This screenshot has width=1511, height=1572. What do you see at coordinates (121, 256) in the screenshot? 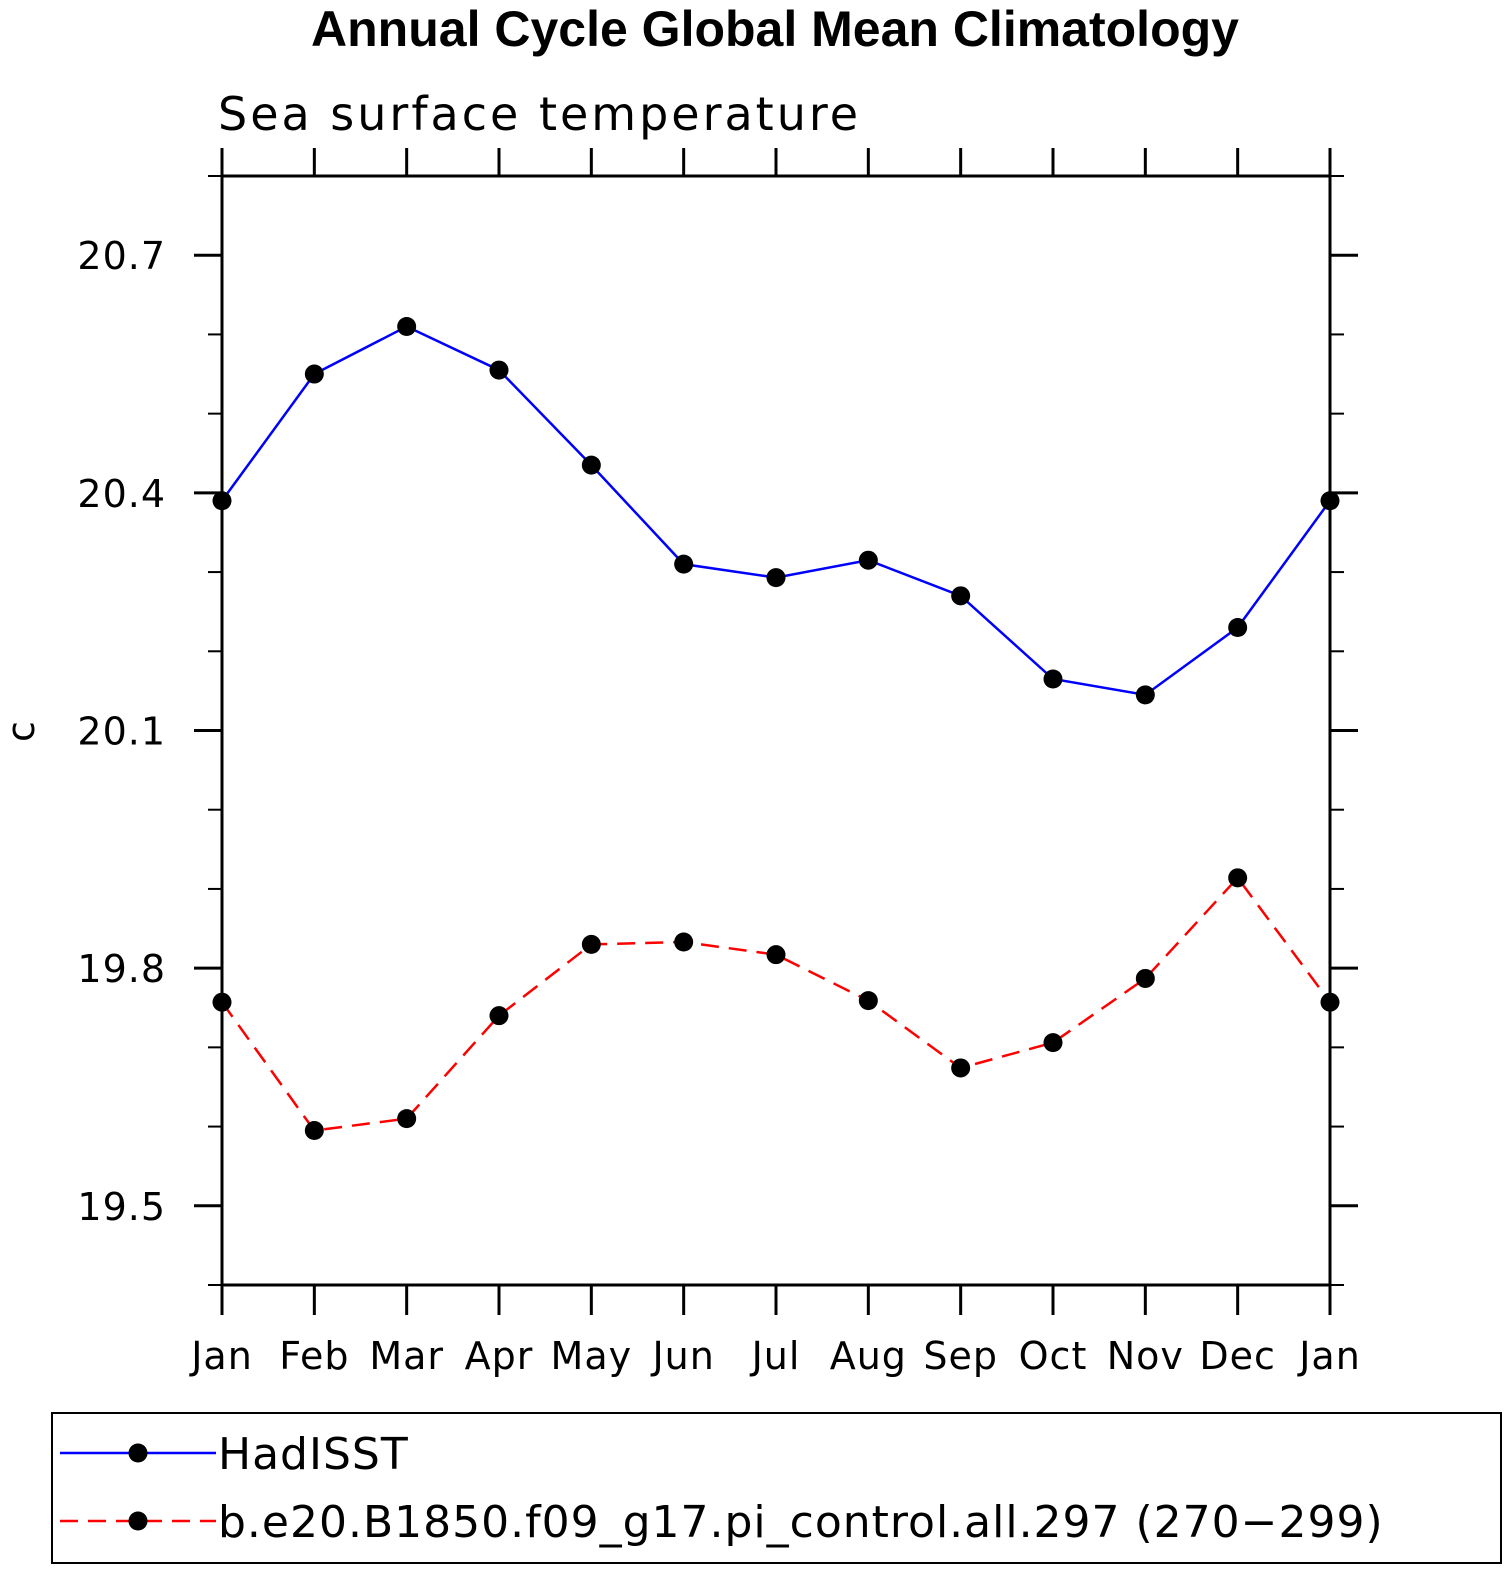
I see `y-tick-label: 20.7` at bounding box center [121, 256].